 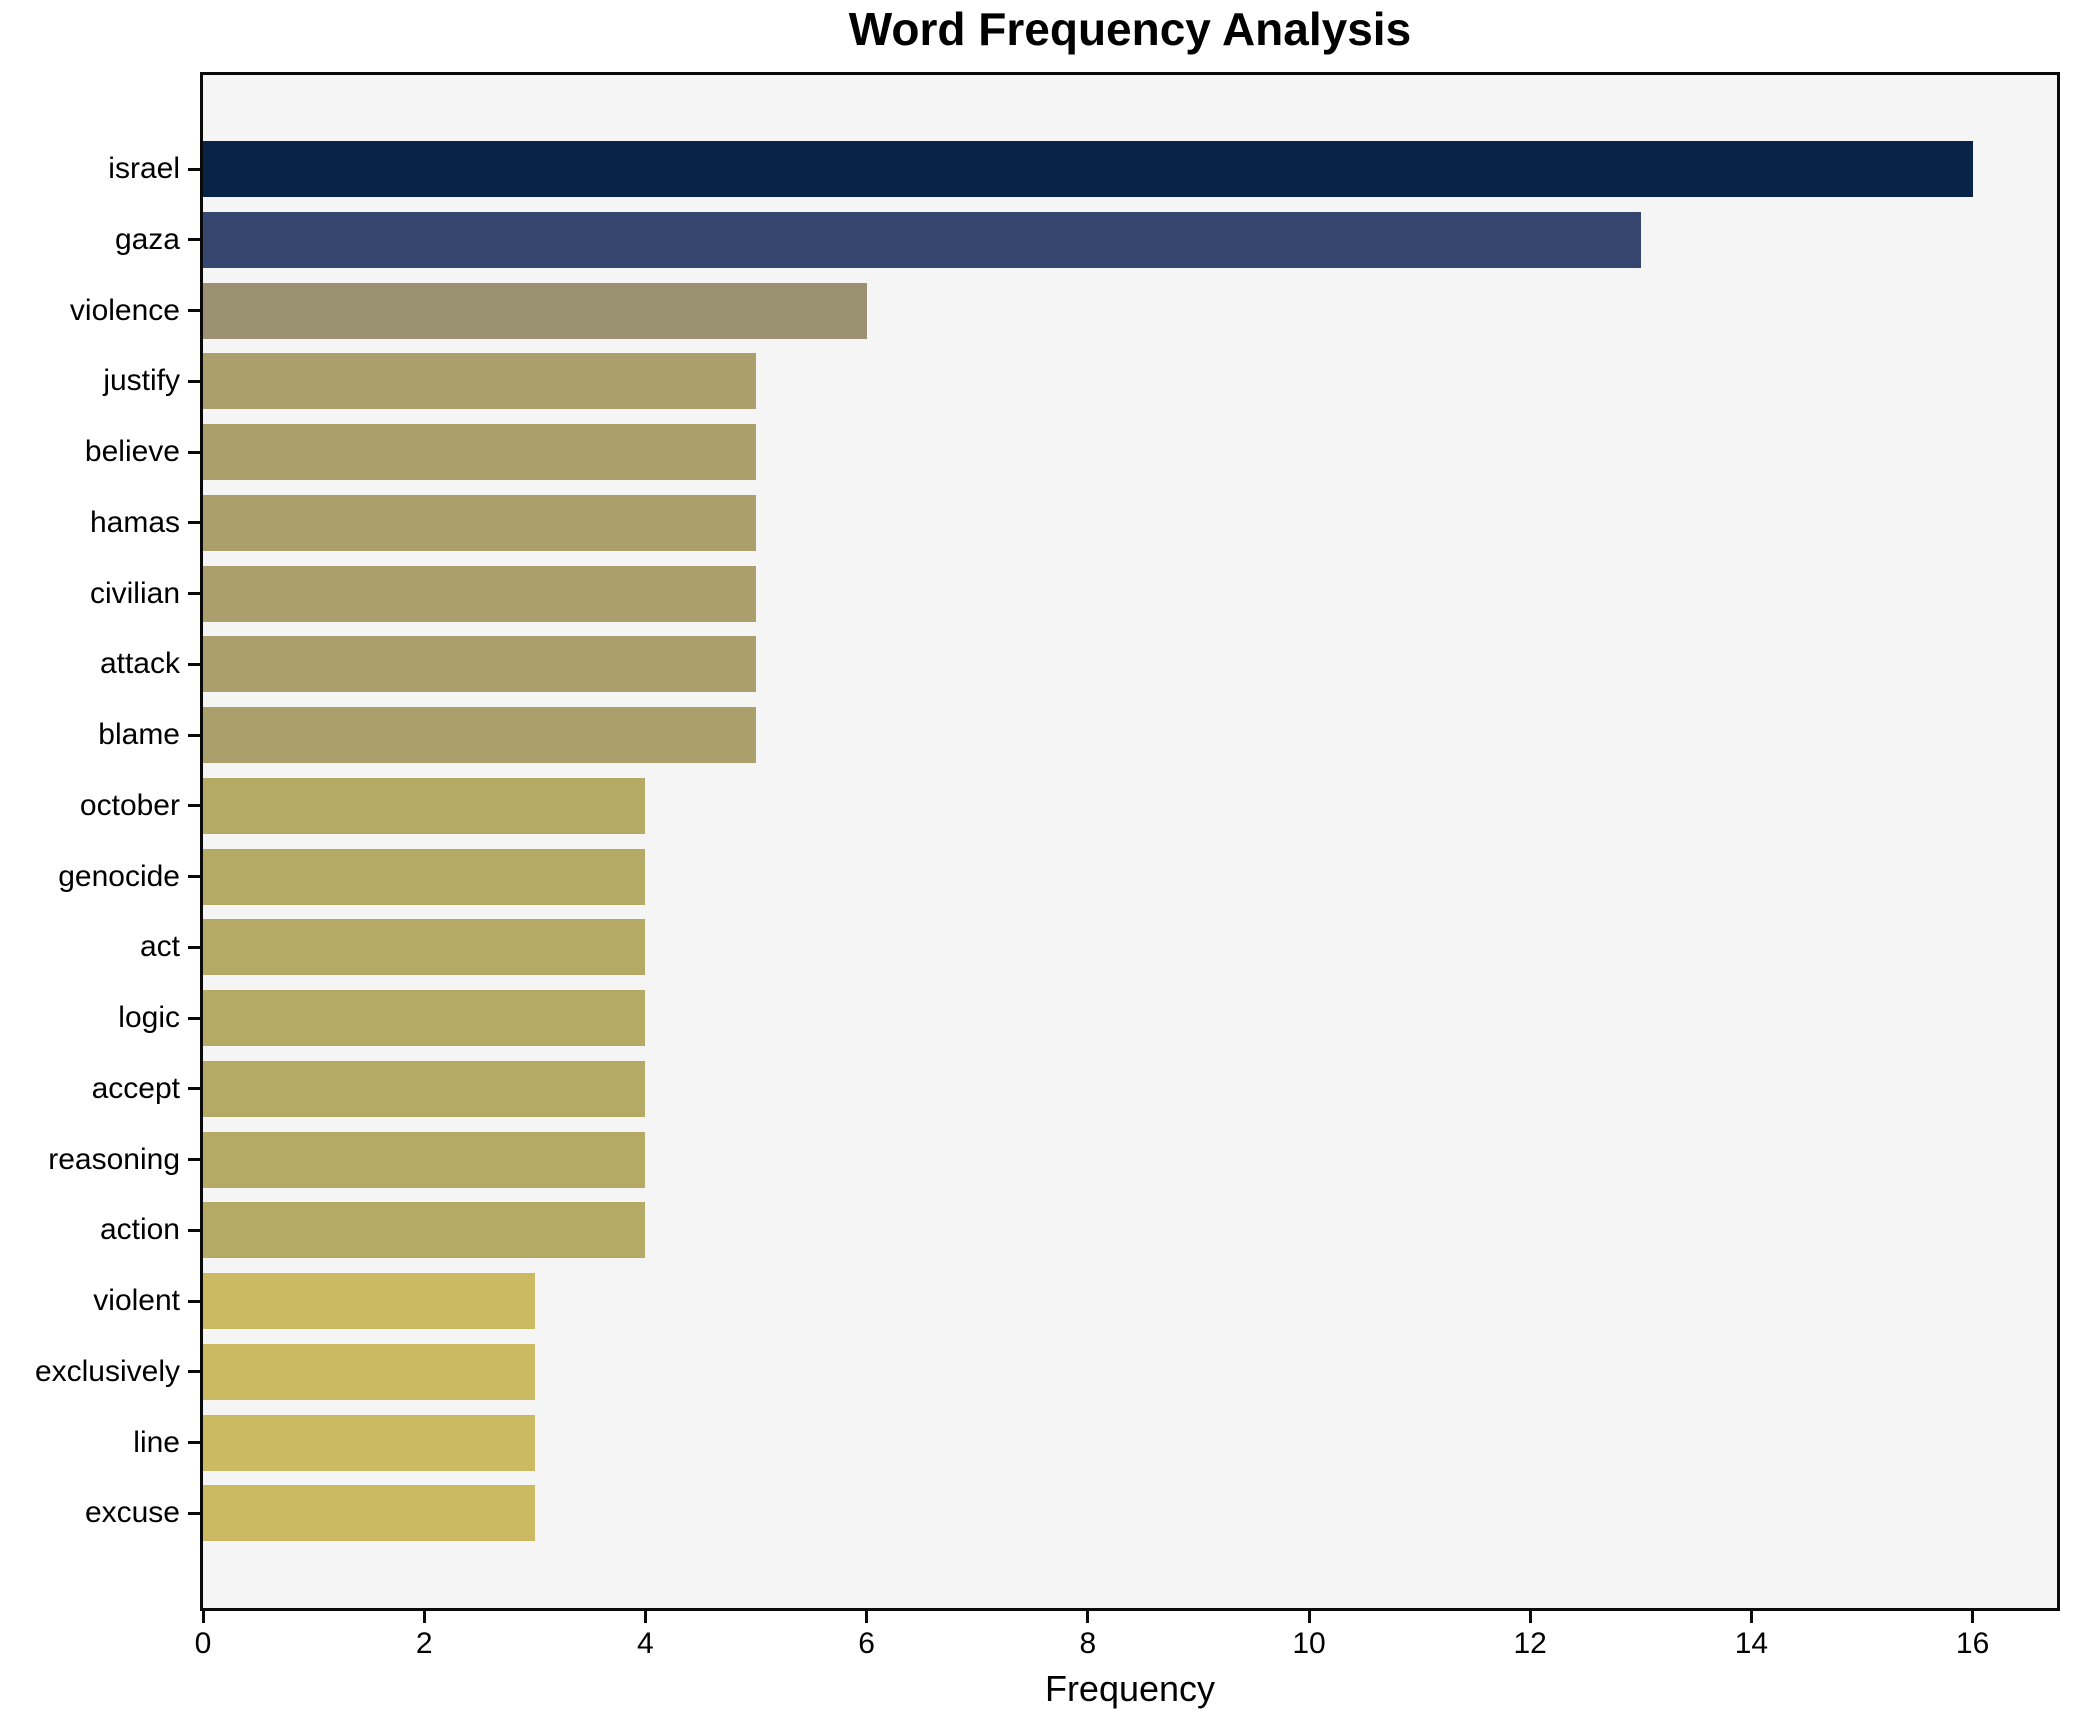 What do you see at coordinates (141, 381) in the screenshot?
I see `y-axis-category-label: justify` at bounding box center [141, 381].